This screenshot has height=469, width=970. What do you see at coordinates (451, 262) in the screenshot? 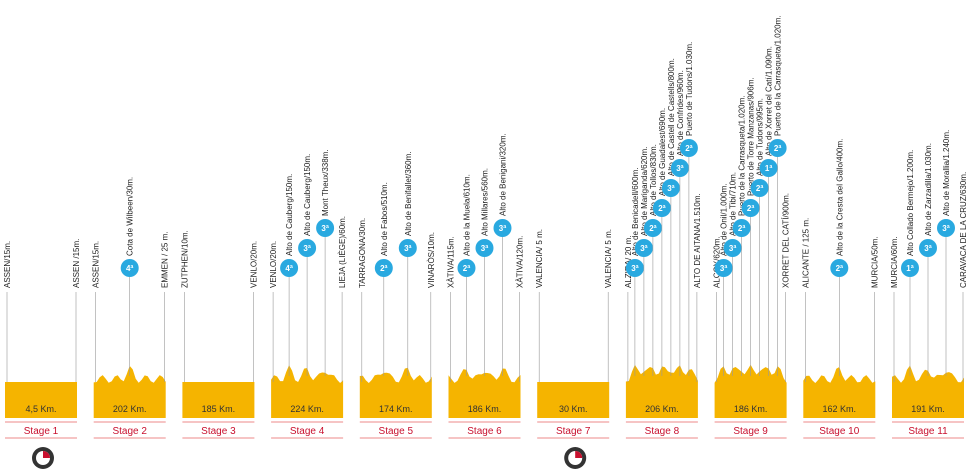
I see `place-label: XÀTIVA/115m.` at bounding box center [451, 262].